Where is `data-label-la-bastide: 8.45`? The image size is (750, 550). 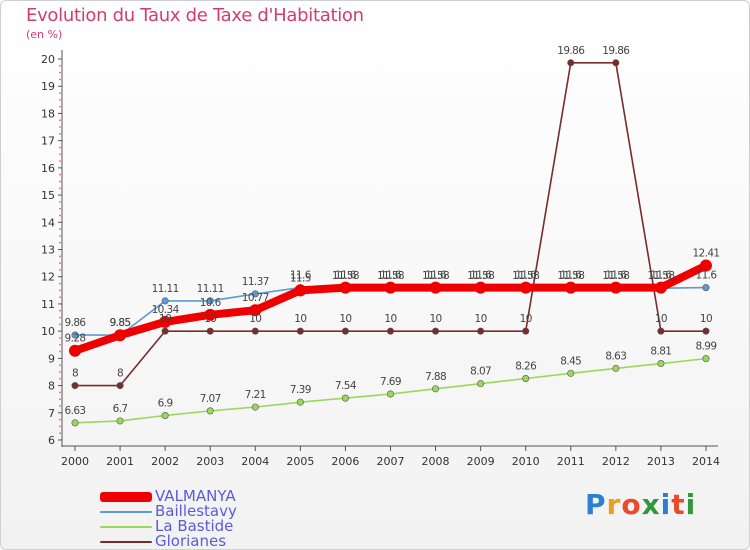 data-label-la-bastide: 8.45 is located at coordinates (570, 361).